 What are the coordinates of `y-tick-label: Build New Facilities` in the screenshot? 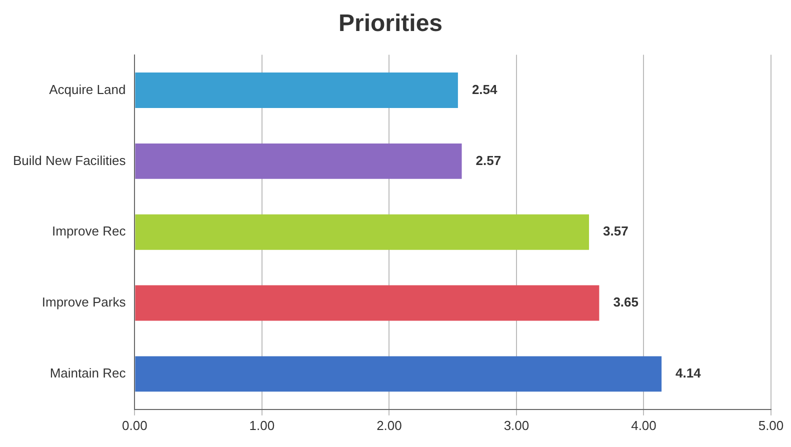 It's located at (69, 160).